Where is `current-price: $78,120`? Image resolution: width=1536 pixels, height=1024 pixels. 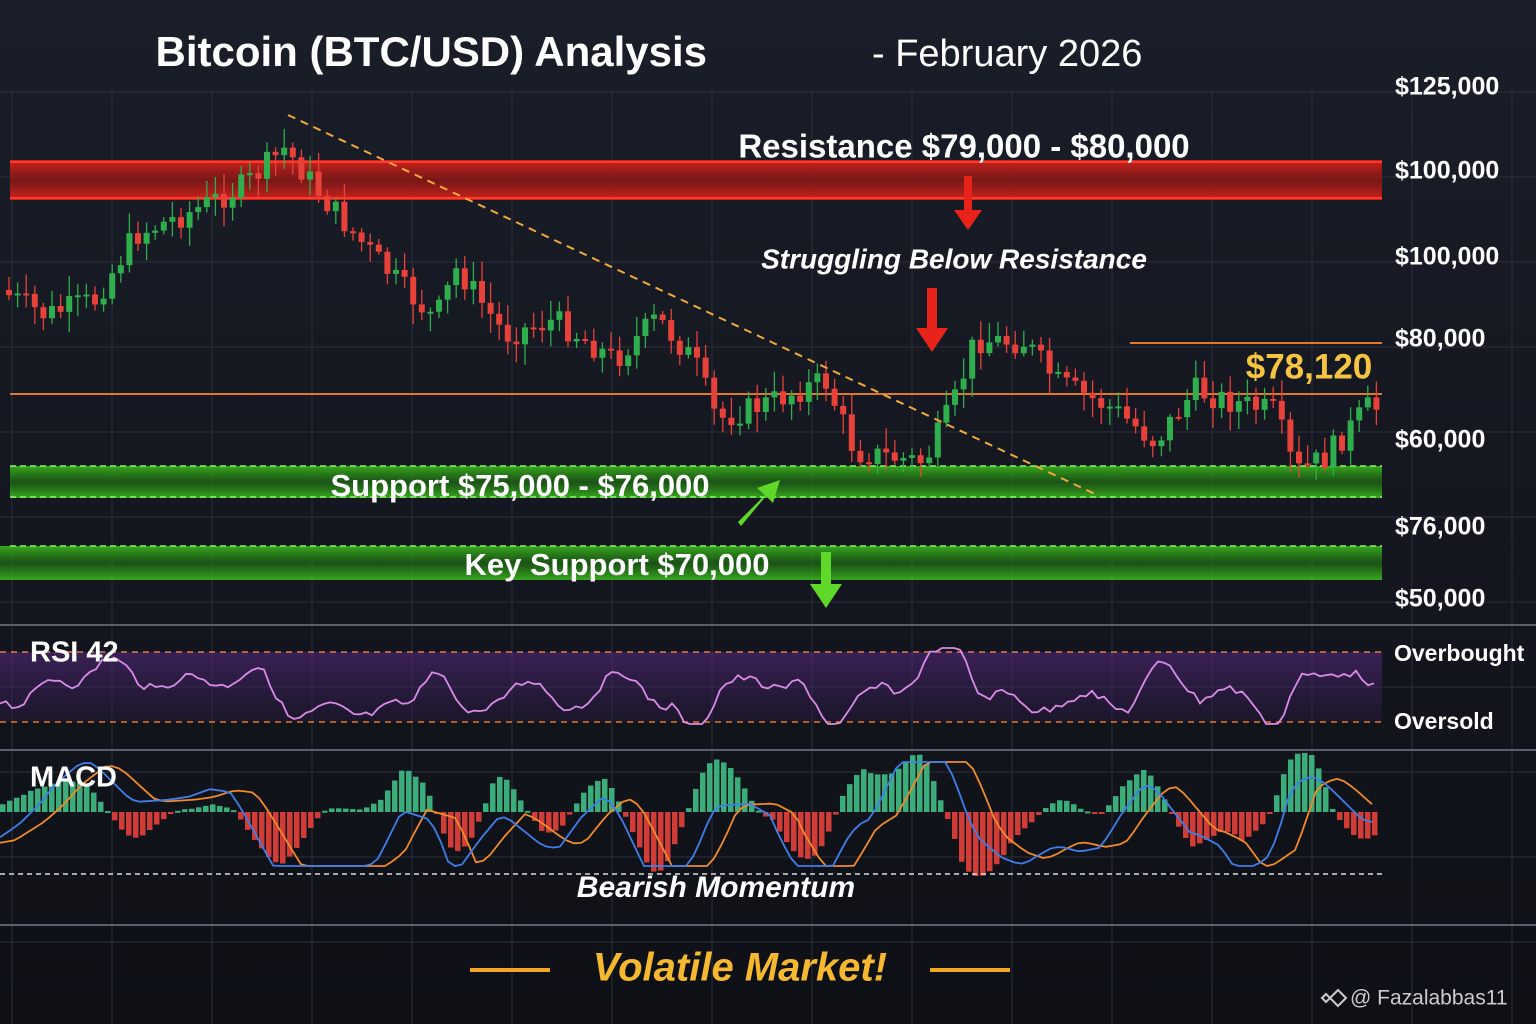
current-price: $78,120 is located at coordinates (1309, 366).